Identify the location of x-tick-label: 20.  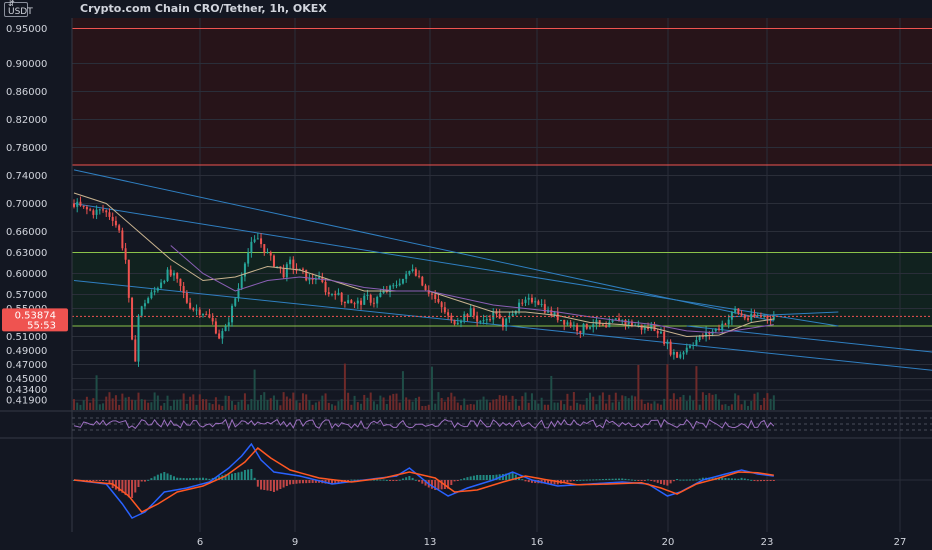
(668, 542).